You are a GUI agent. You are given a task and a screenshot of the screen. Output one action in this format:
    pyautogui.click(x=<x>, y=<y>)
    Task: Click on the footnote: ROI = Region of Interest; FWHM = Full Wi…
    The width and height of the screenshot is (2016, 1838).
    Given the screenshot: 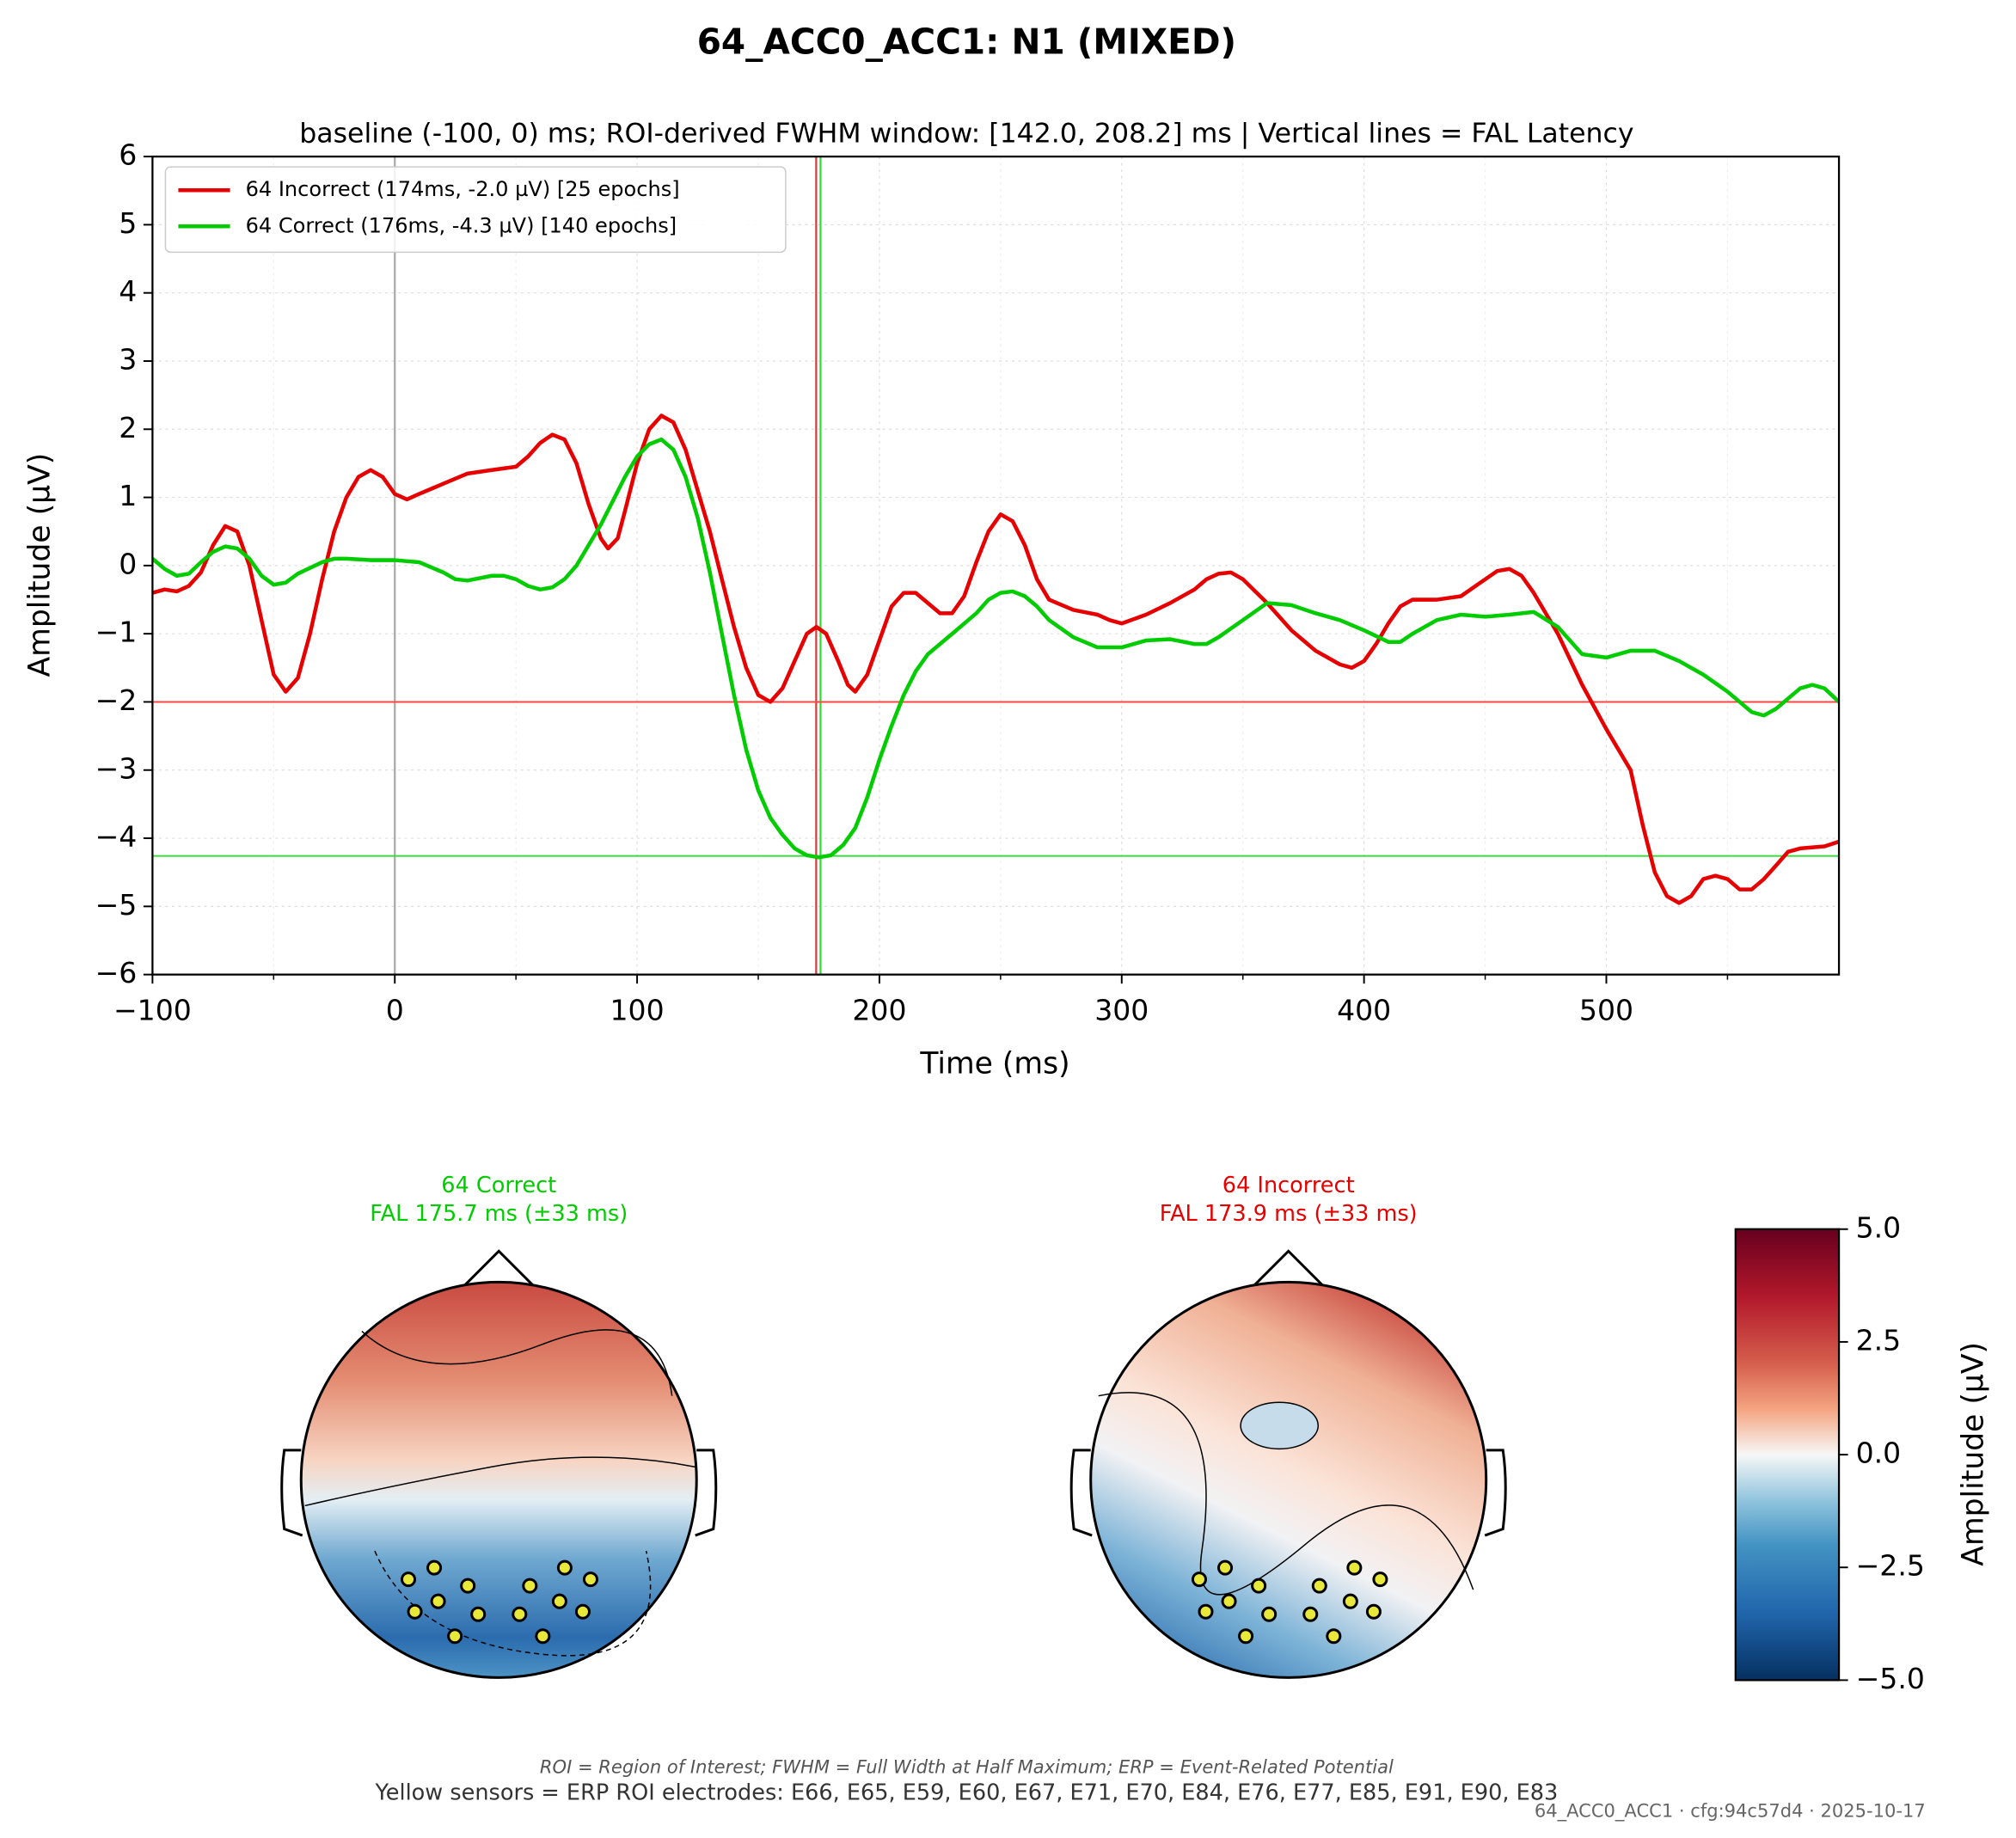 What is the action you would take?
    pyautogui.click(x=967, y=1767)
    